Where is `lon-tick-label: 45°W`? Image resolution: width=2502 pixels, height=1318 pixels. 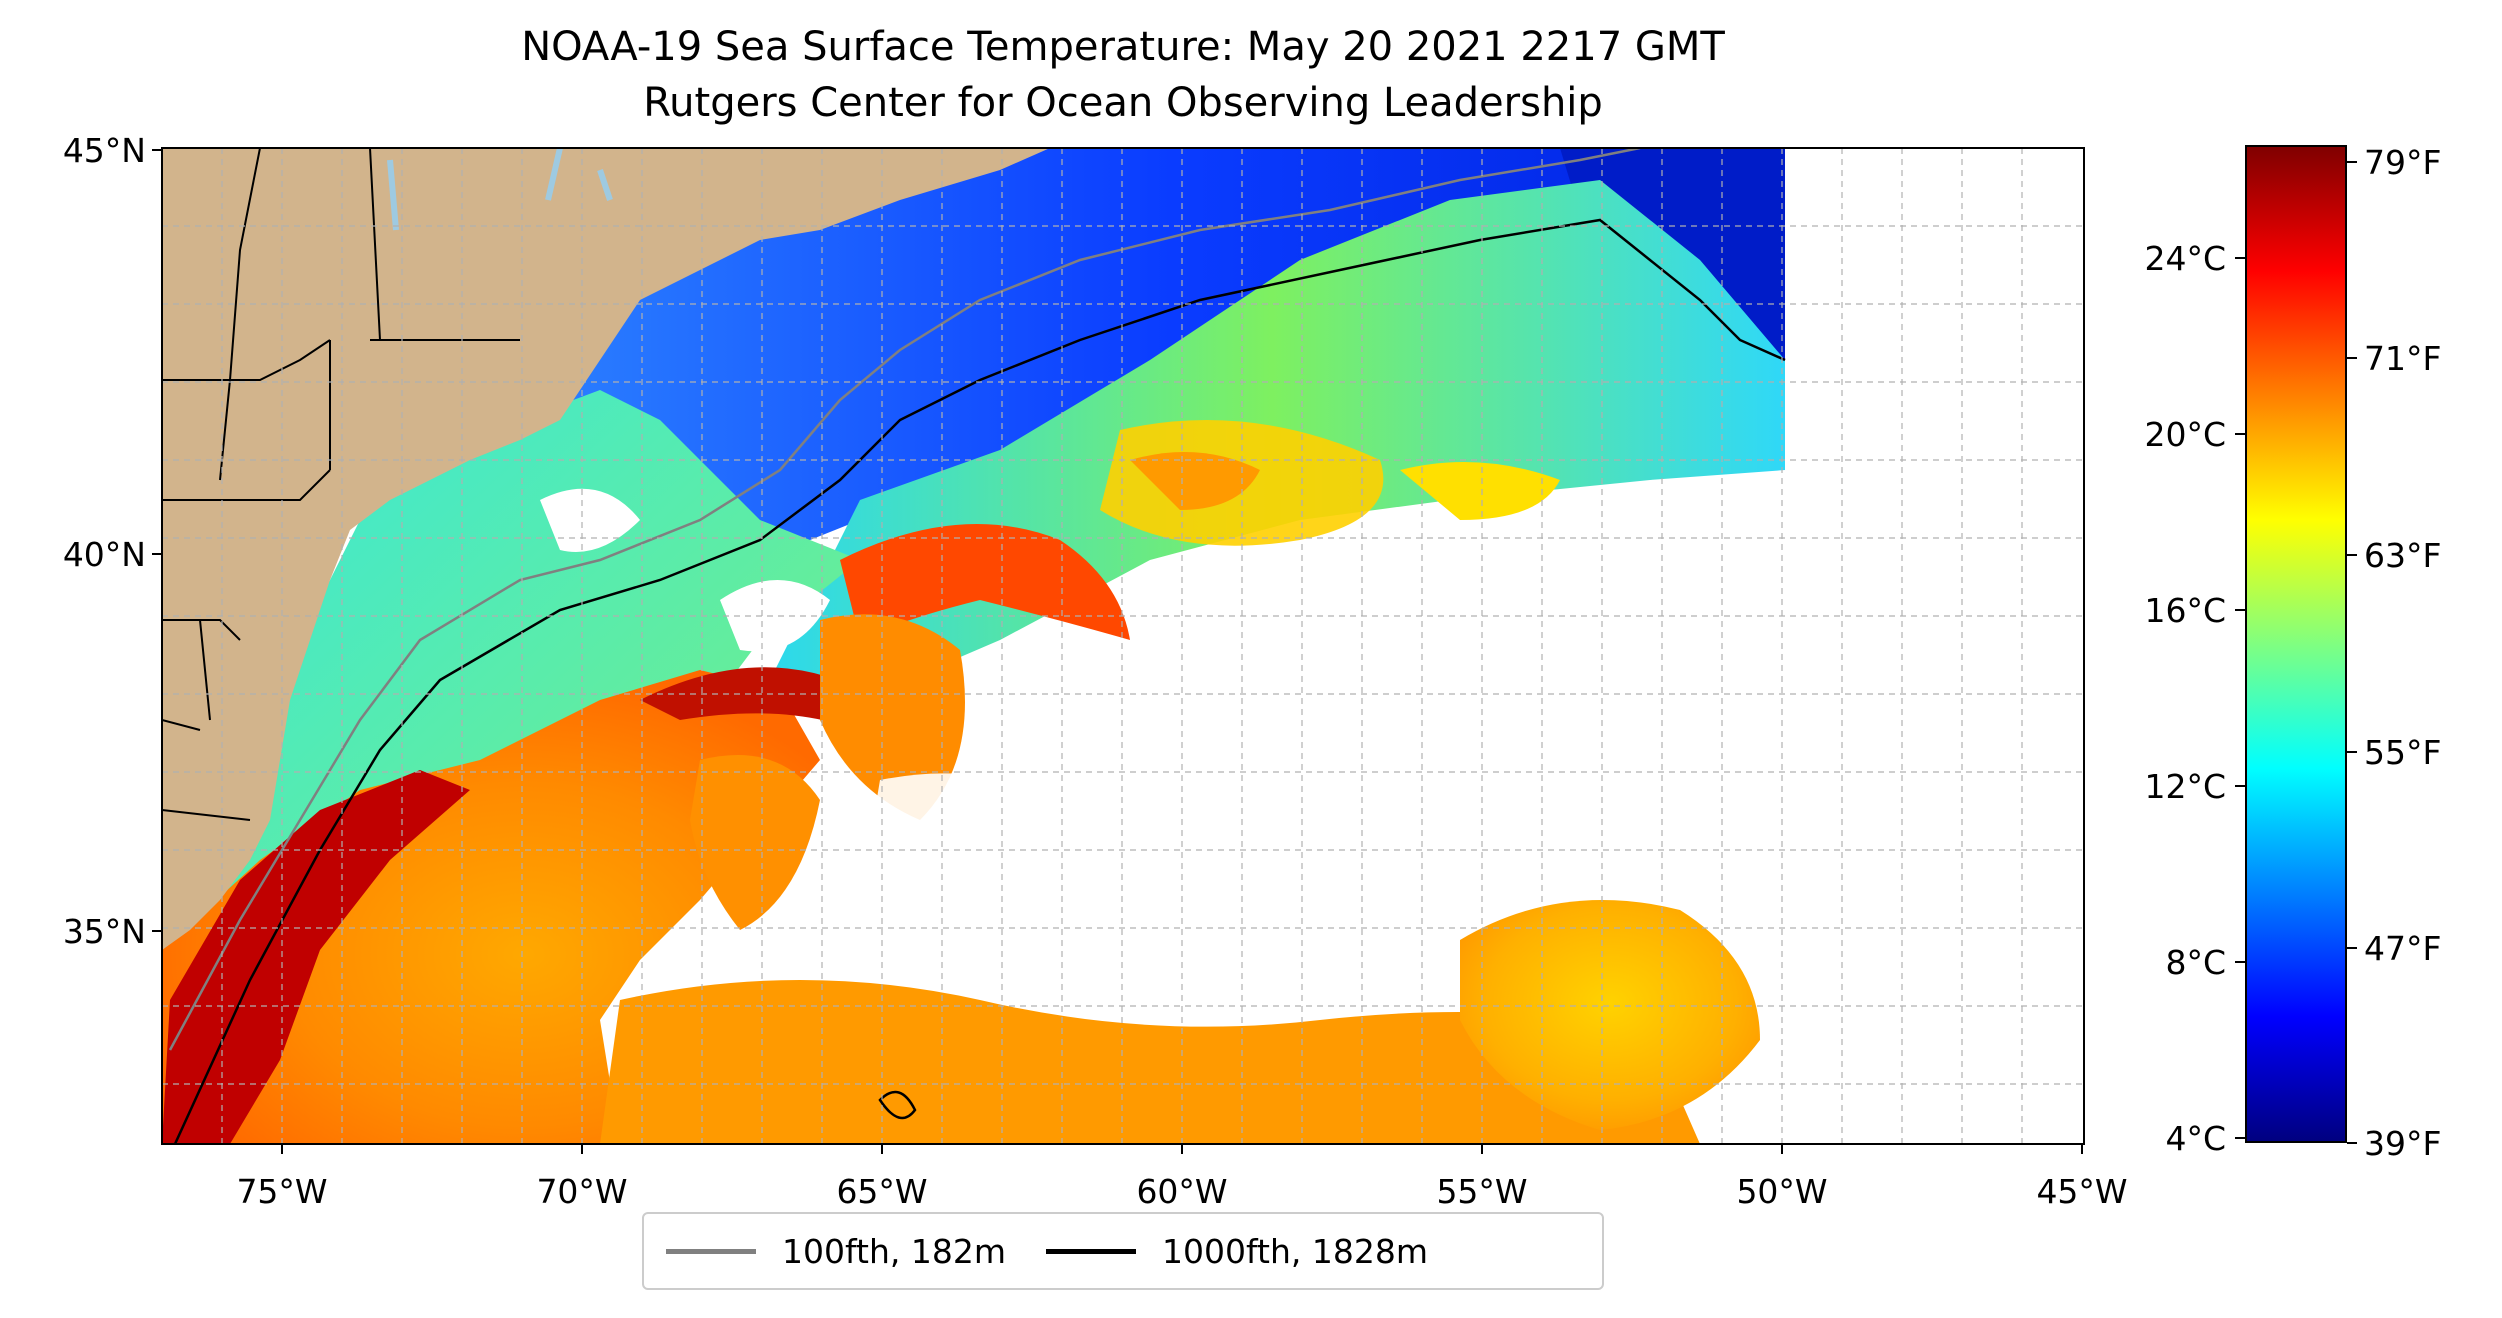 lon-tick-label: 45°W is located at coordinates (2081, 1191).